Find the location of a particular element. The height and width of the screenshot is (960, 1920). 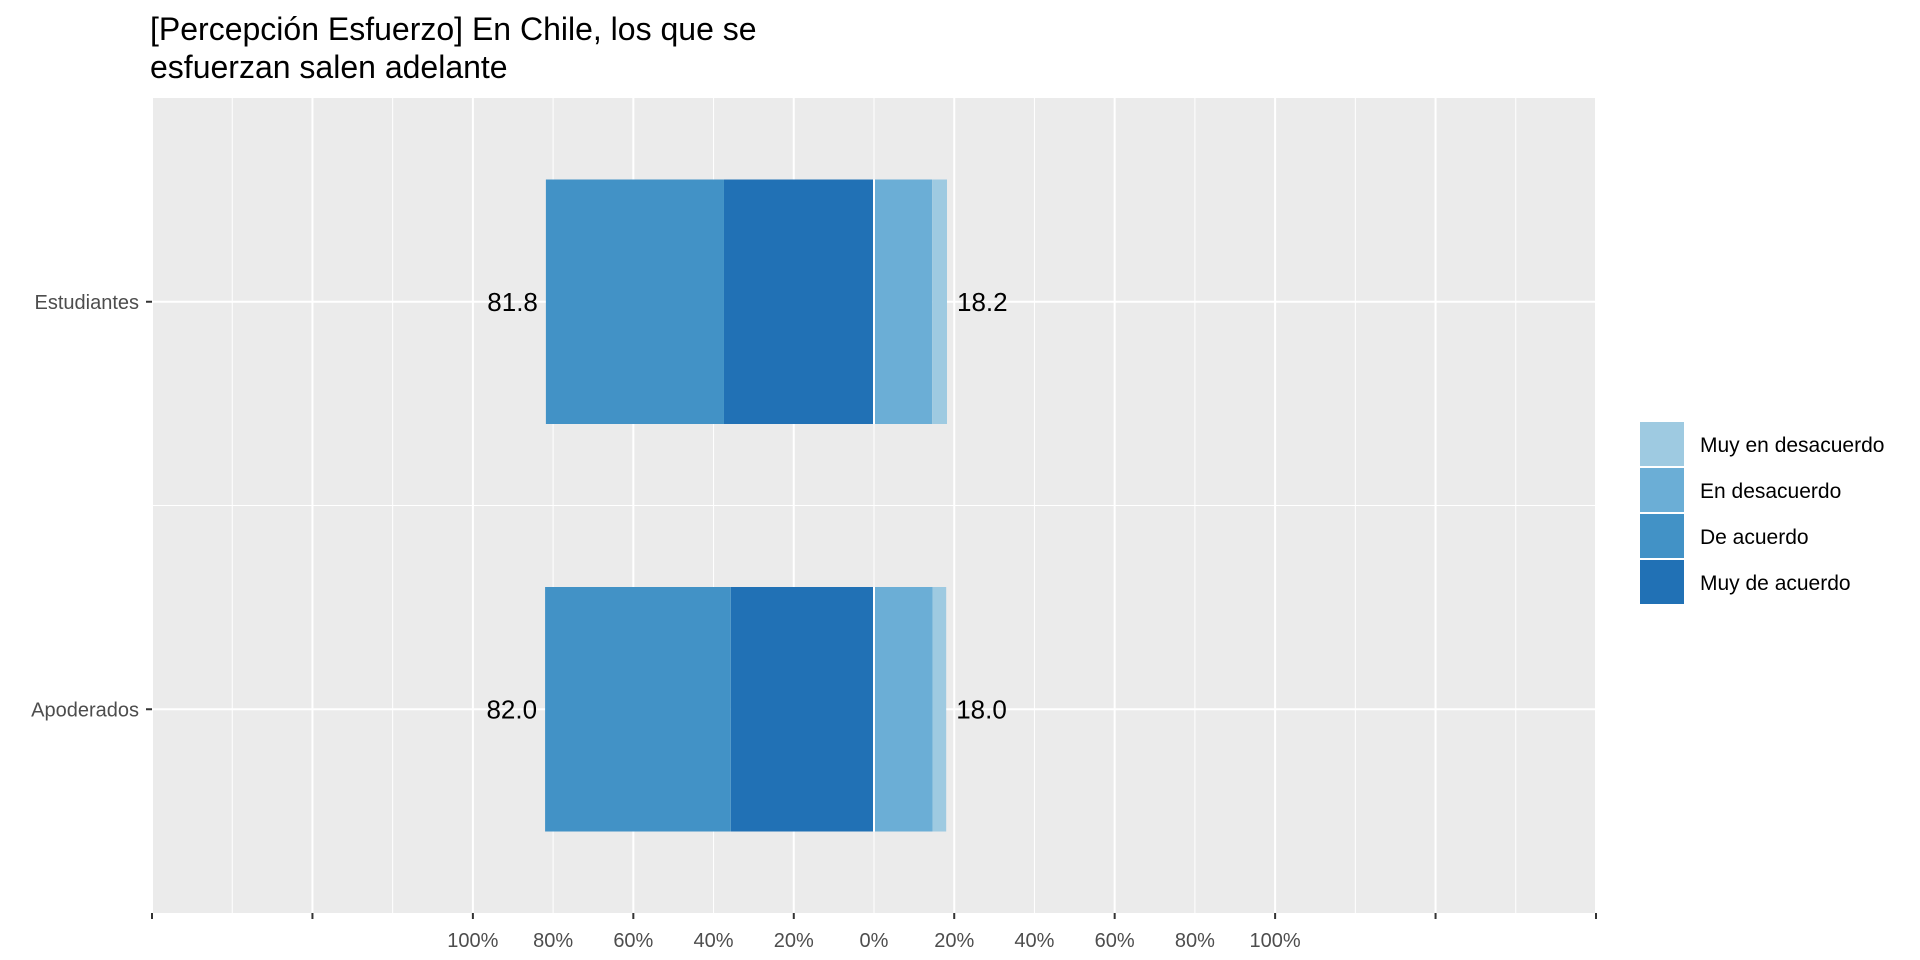

x-tick-label: 0% is located at coordinates (874, 941).